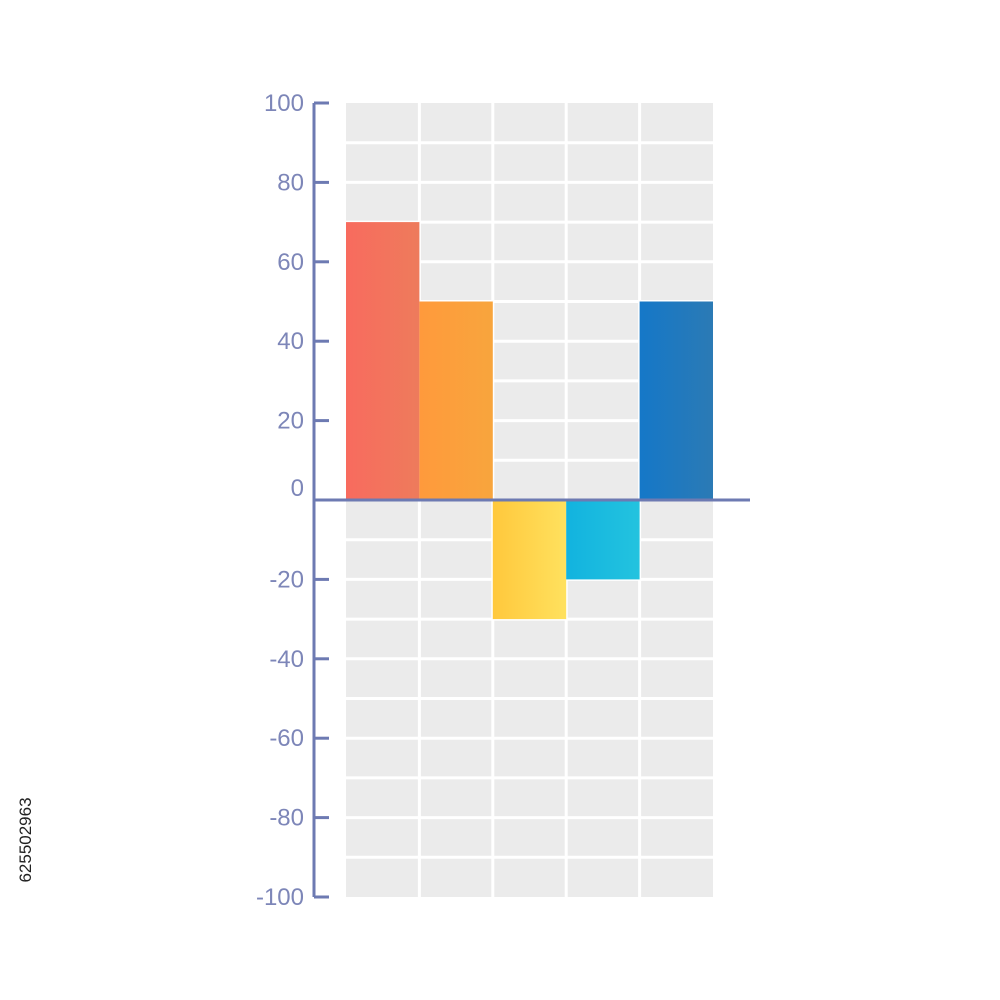 The height and width of the screenshot is (1000, 1000). I want to click on bars, so click(529, 421).